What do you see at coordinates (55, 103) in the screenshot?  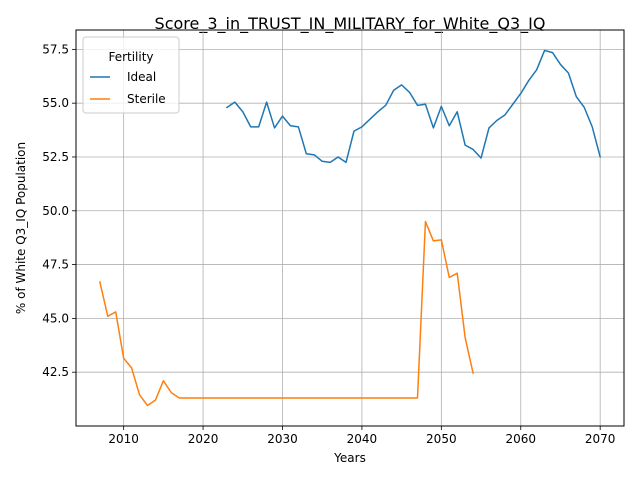 I see `y-tick-label: 55.0` at bounding box center [55, 103].